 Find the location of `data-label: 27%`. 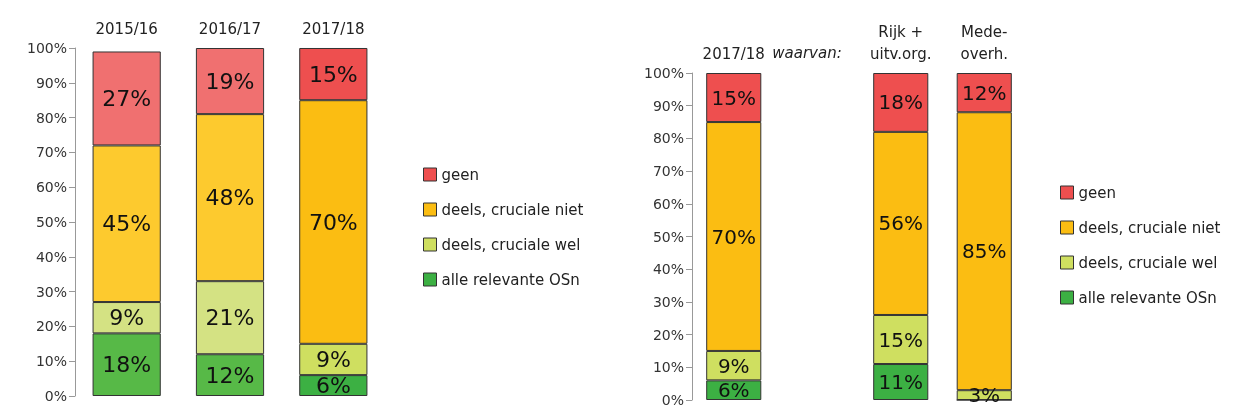

data-label: 27% is located at coordinates (127, 98).